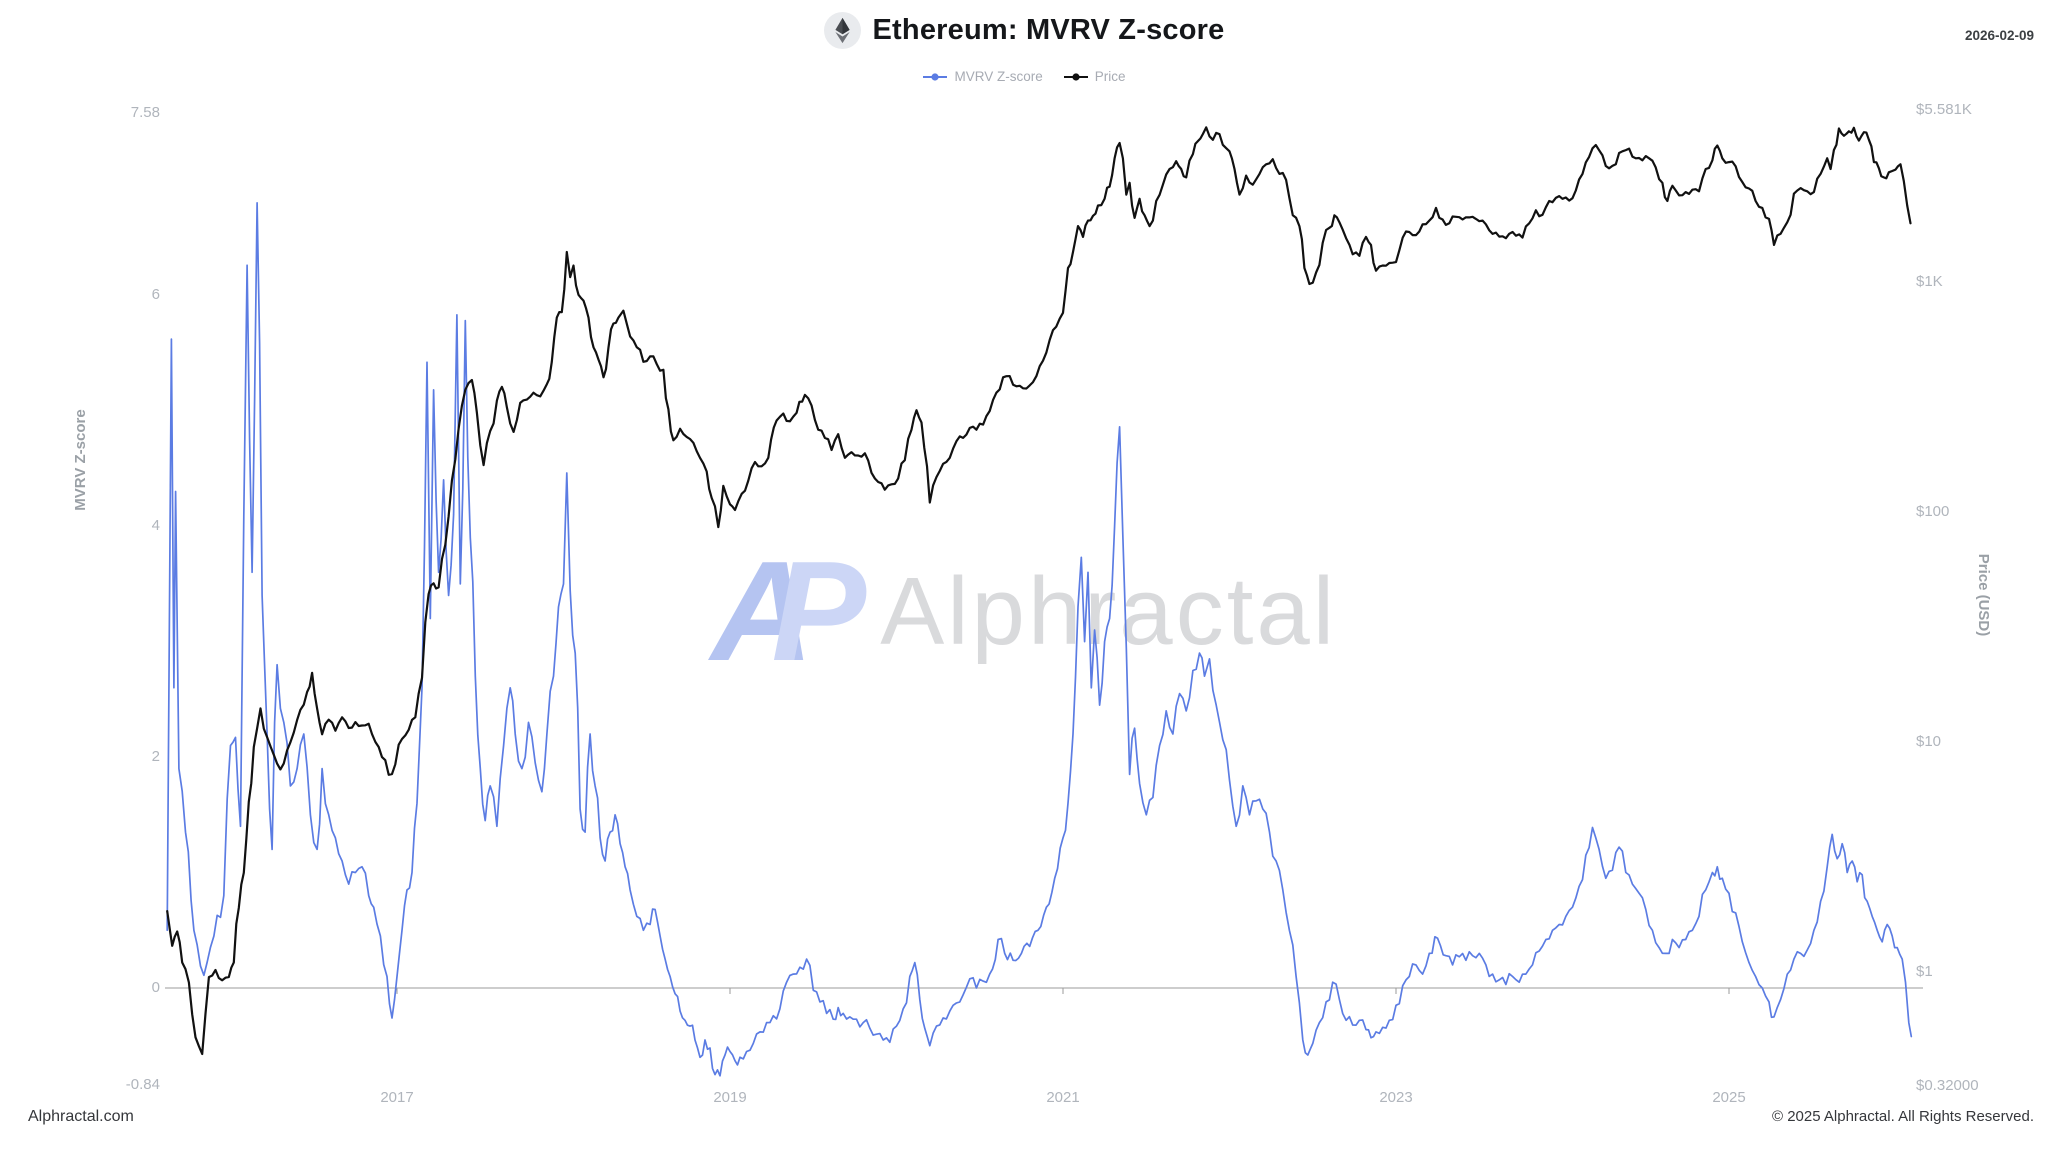 The width and height of the screenshot is (2048, 1152). I want to click on chart-header: Ethereum: MVRV Z-score, so click(1024, 30).